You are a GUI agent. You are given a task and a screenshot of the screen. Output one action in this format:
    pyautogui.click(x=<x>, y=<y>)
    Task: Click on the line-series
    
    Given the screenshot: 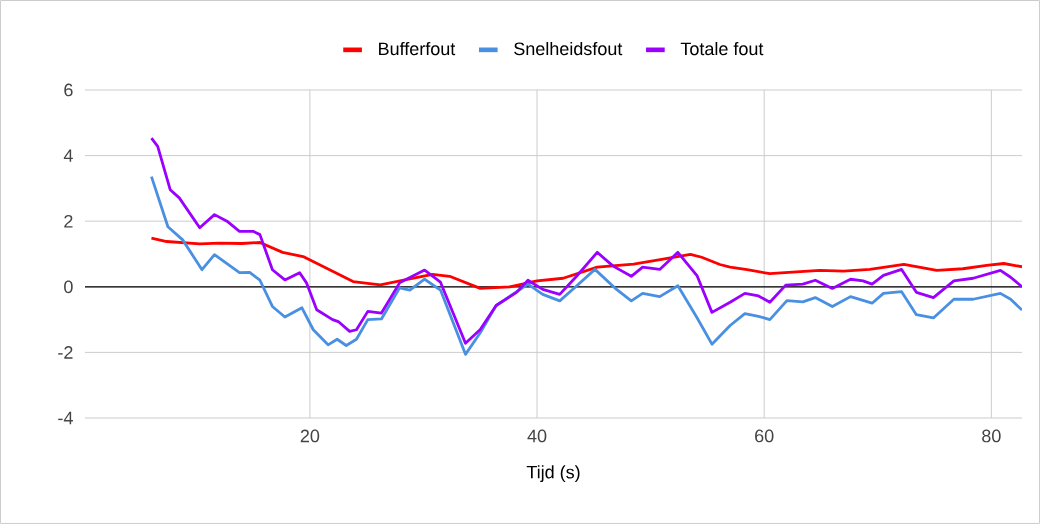 What is the action you would take?
    pyautogui.click(x=586, y=263)
    